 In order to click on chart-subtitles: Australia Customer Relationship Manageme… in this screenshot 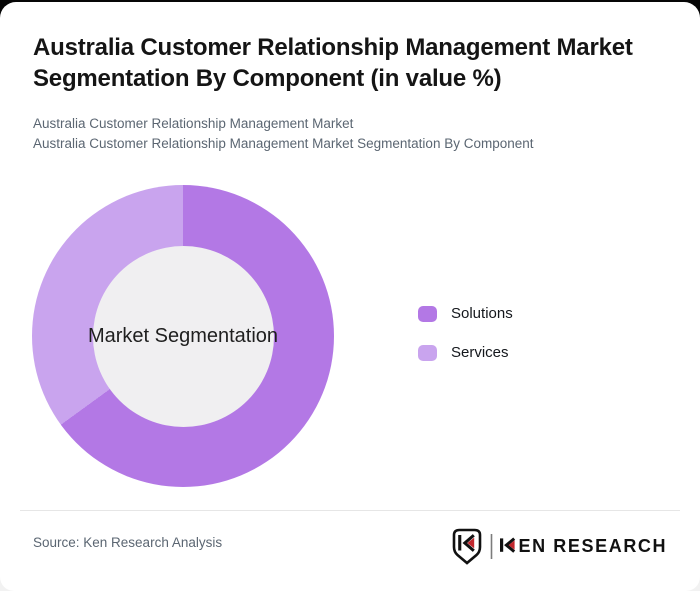, I will do `click(283, 134)`.